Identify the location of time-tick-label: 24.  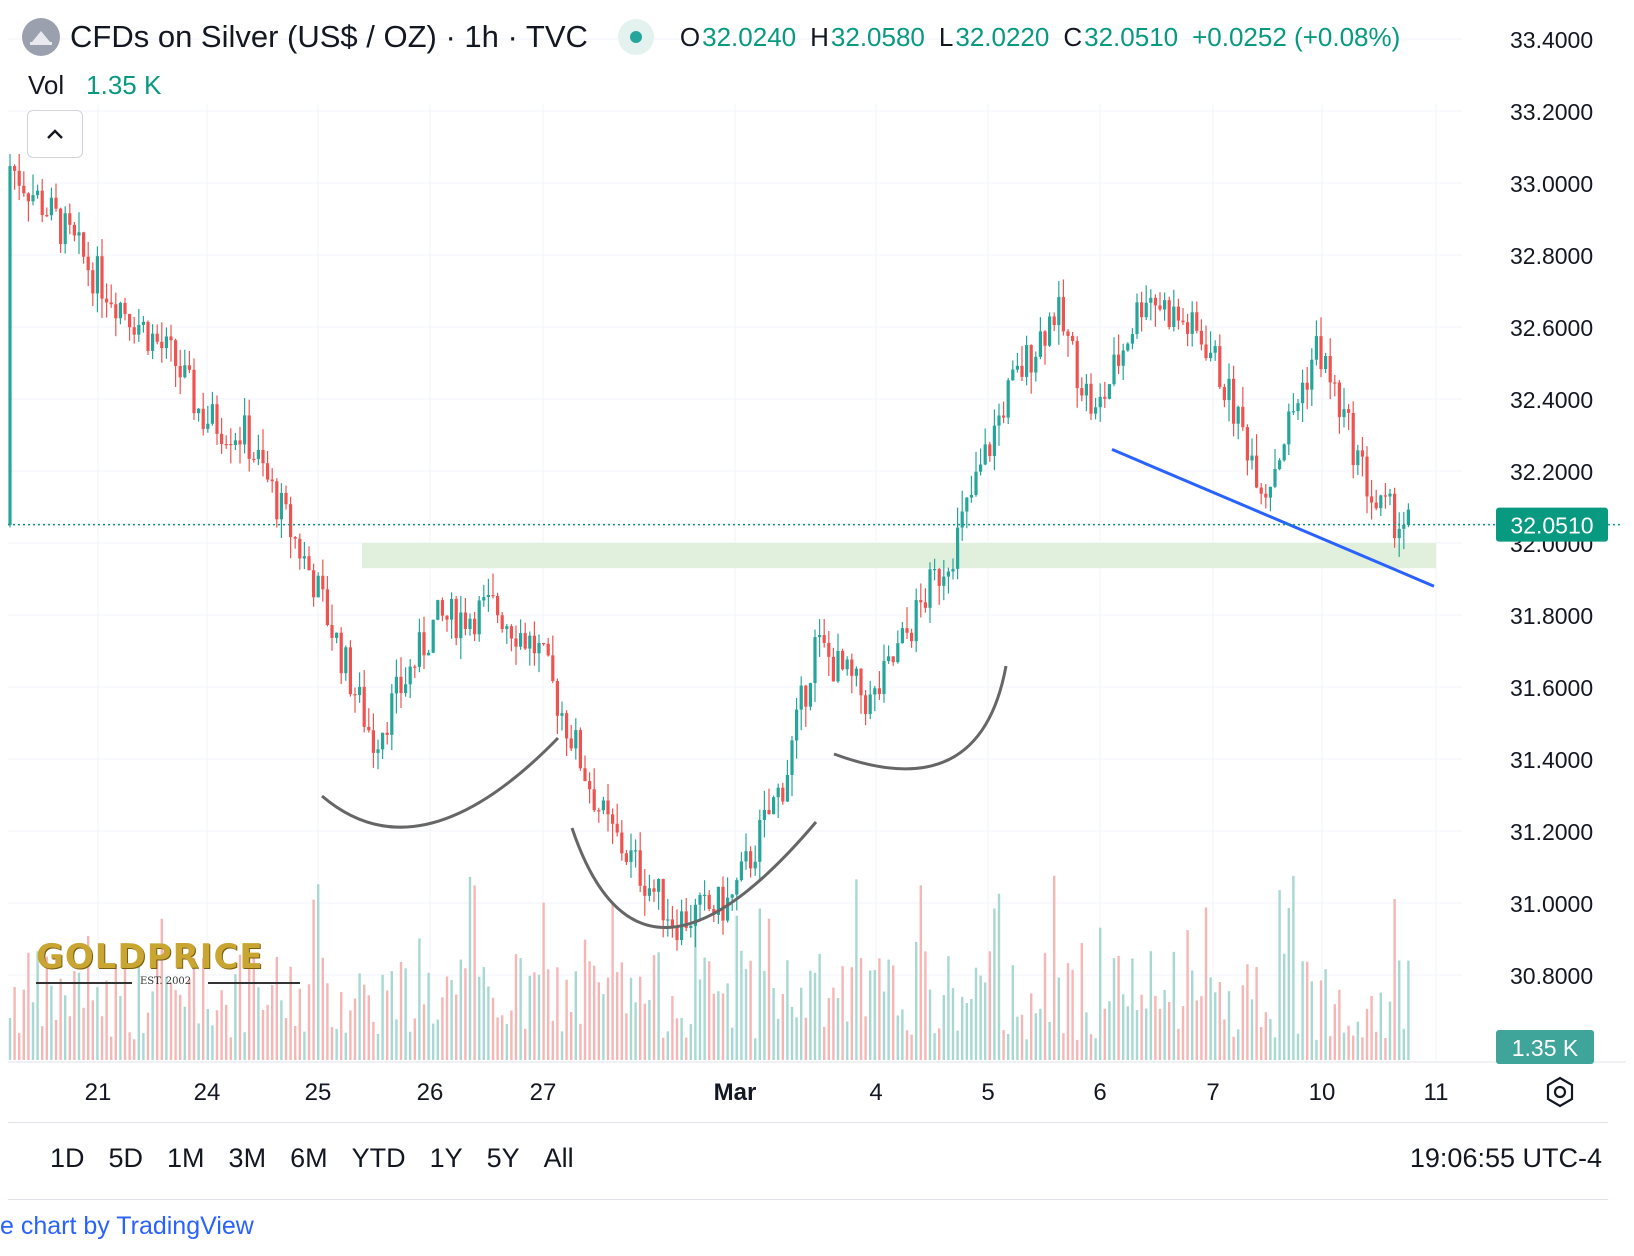
(207, 1092).